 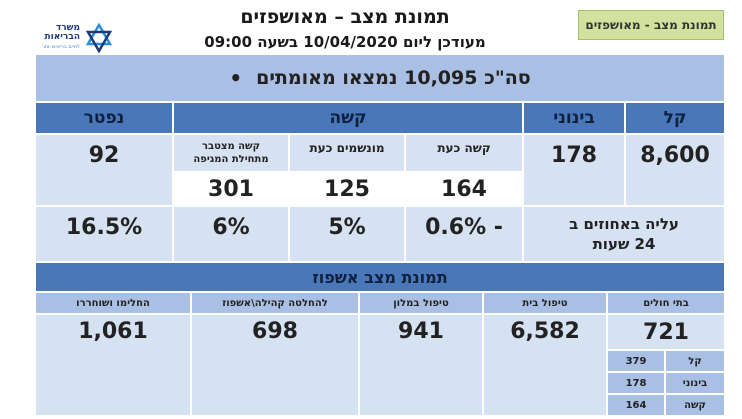 I want to click on percent-severe-now: - 0.6%, so click(x=464, y=234).